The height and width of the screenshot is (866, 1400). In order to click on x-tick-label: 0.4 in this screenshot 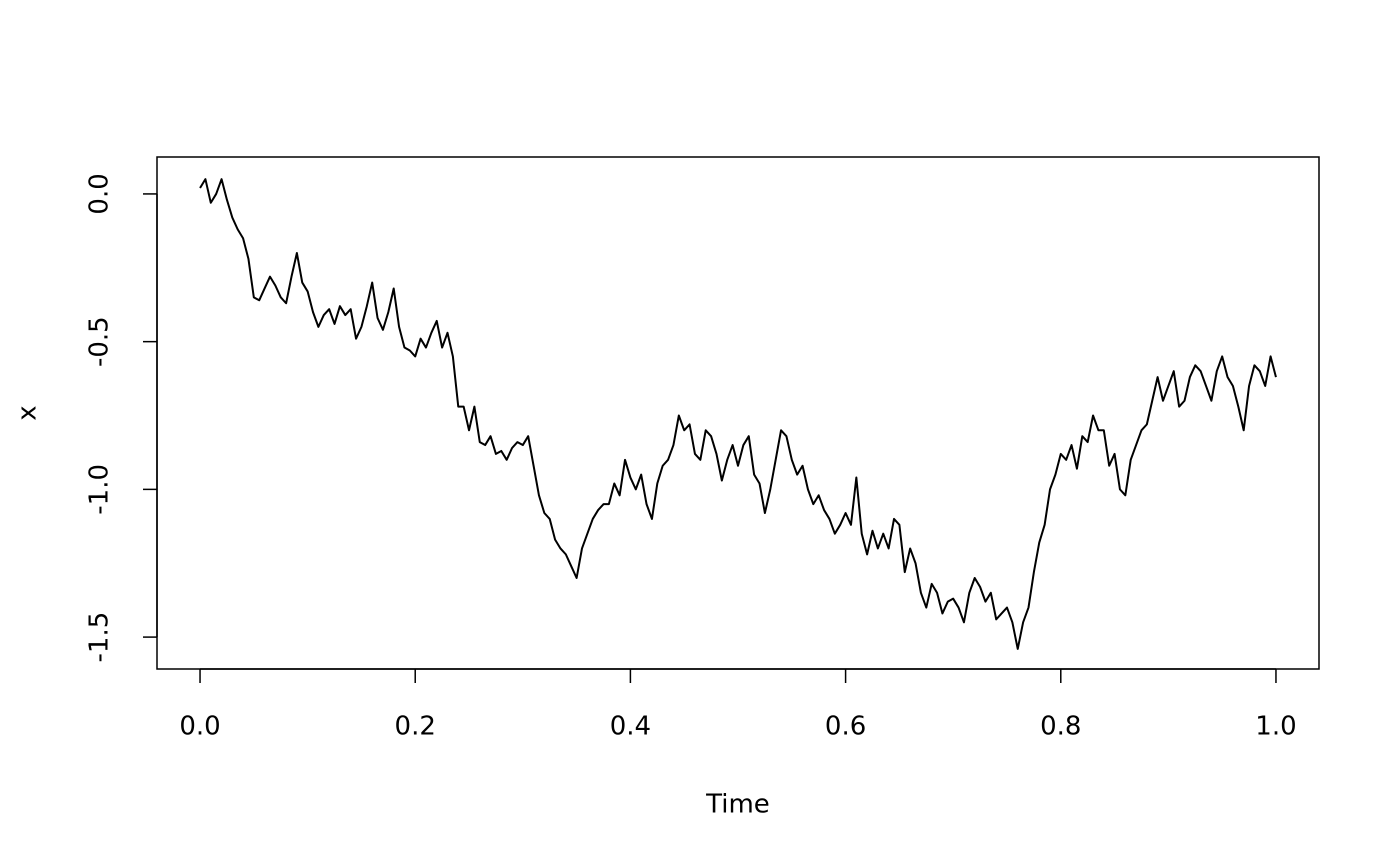, I will do `click(630, 727)`.